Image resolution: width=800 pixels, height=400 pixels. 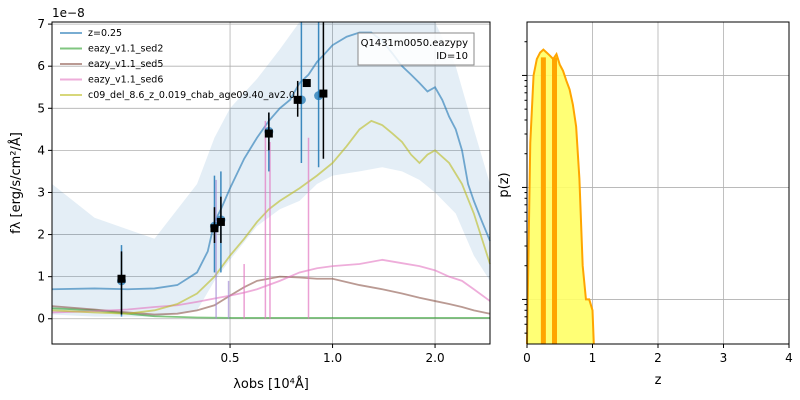 What do you see at coordinates (105, 33) in the screenshot?
I see `legend-label-z-0-25: z=0.25` at bounding box center [105, 33].